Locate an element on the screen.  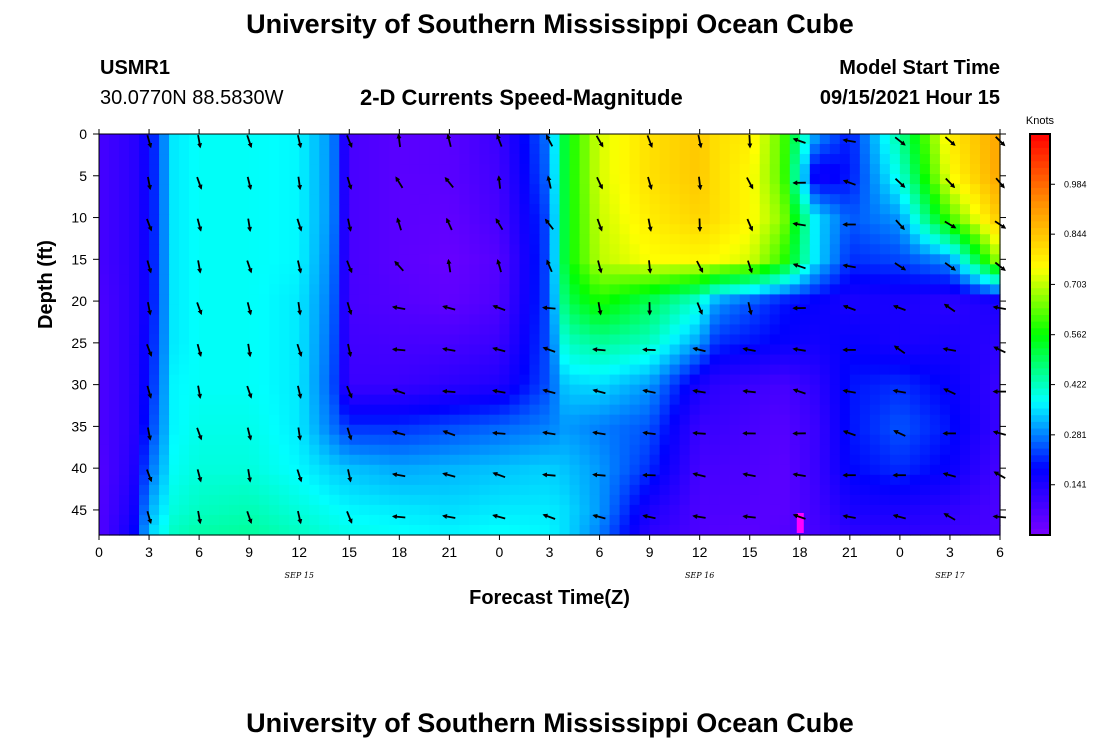
colorbar-tick-label: 0.984 is located at coordinates (1075, 184).